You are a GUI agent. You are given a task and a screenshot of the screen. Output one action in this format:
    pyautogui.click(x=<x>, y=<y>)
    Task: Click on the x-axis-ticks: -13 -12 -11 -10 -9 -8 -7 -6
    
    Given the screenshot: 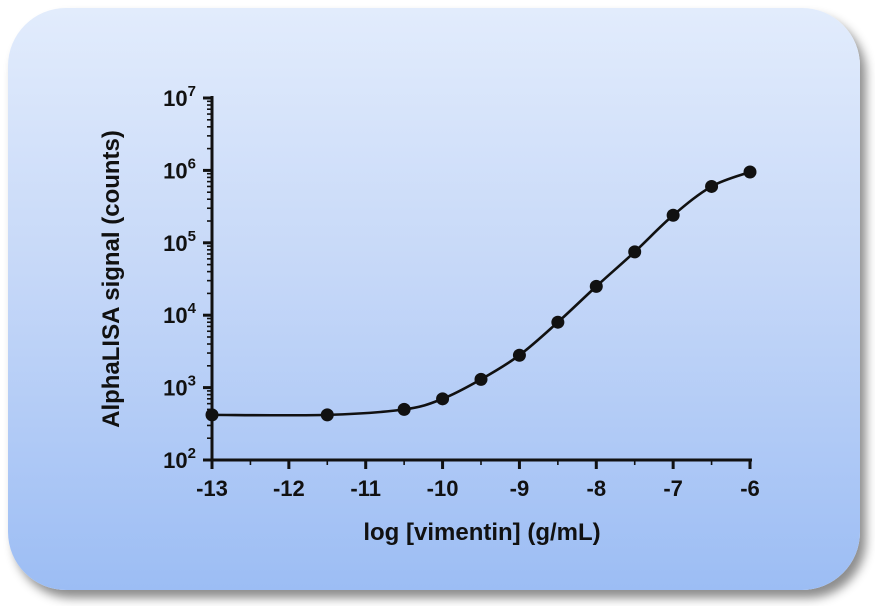 What is the action you would take?
    pyautogui.click(x=478, y=480)
    